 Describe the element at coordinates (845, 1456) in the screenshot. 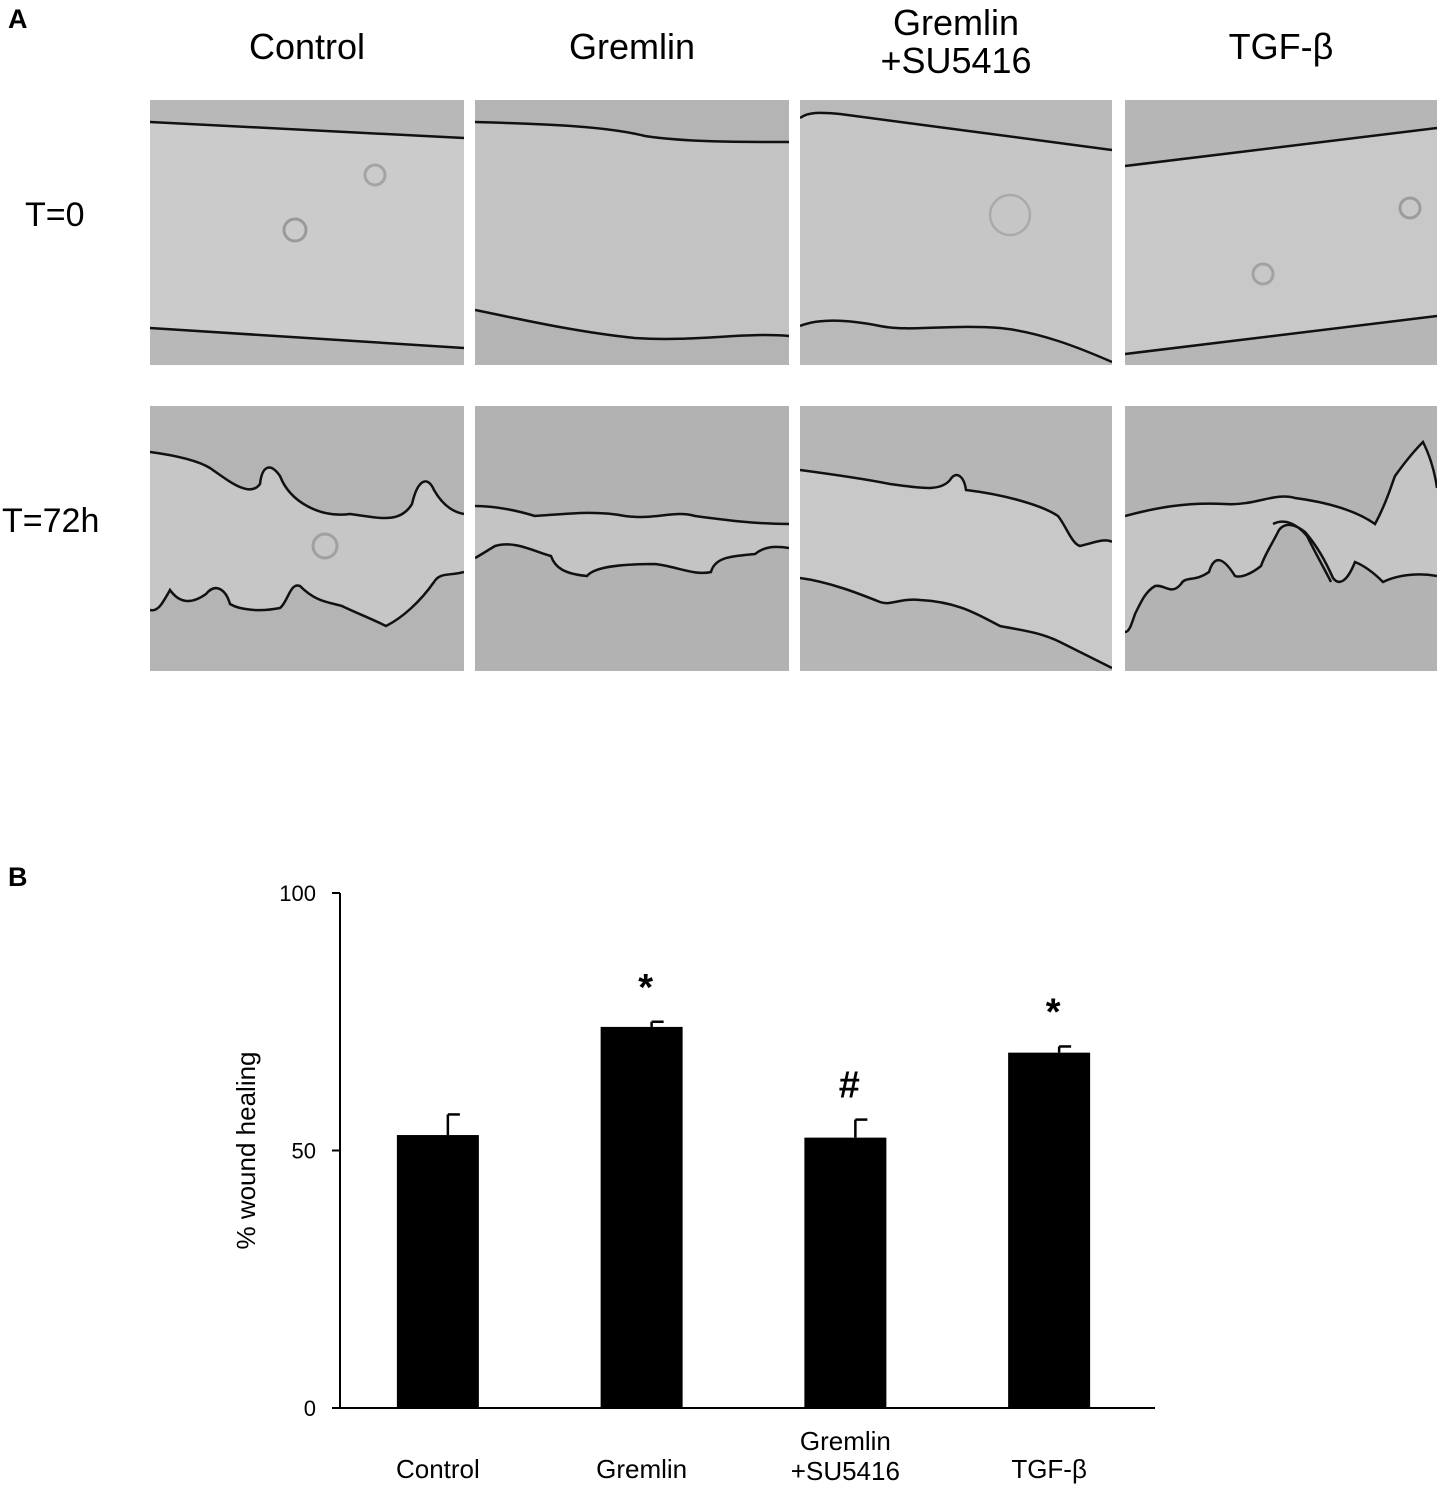

I see `category-label: Gremlin +SU5416` at that location.